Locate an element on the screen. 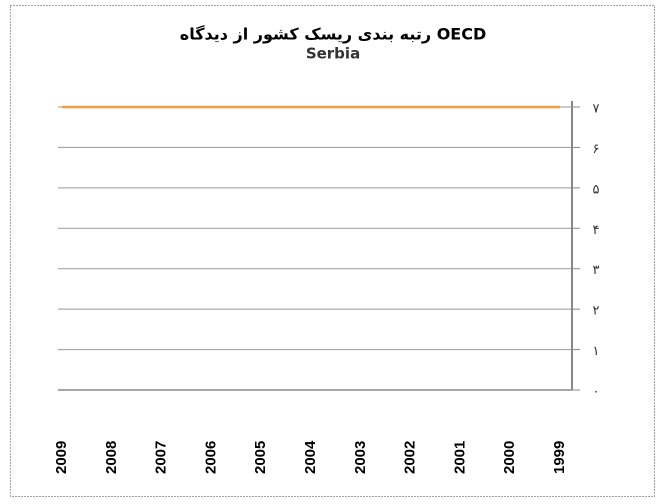 This screenshot has height=504, width=664. x-tick-label: 2008 is located at coordinates (111, 457).